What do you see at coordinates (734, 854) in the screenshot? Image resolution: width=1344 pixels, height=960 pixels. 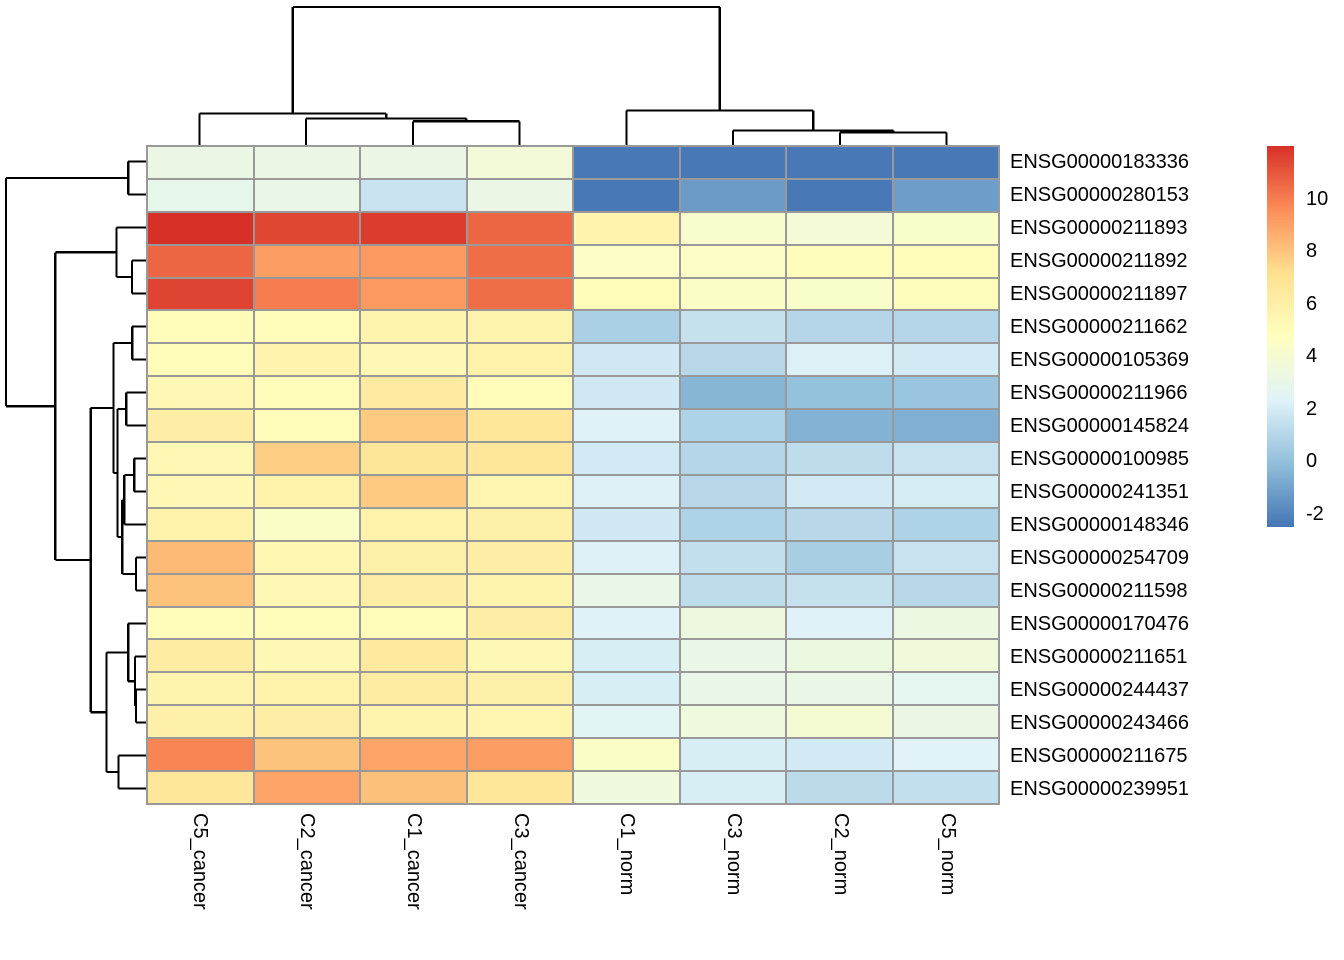 I see `column-label: C3_norm` at bounding box center [734, 854].